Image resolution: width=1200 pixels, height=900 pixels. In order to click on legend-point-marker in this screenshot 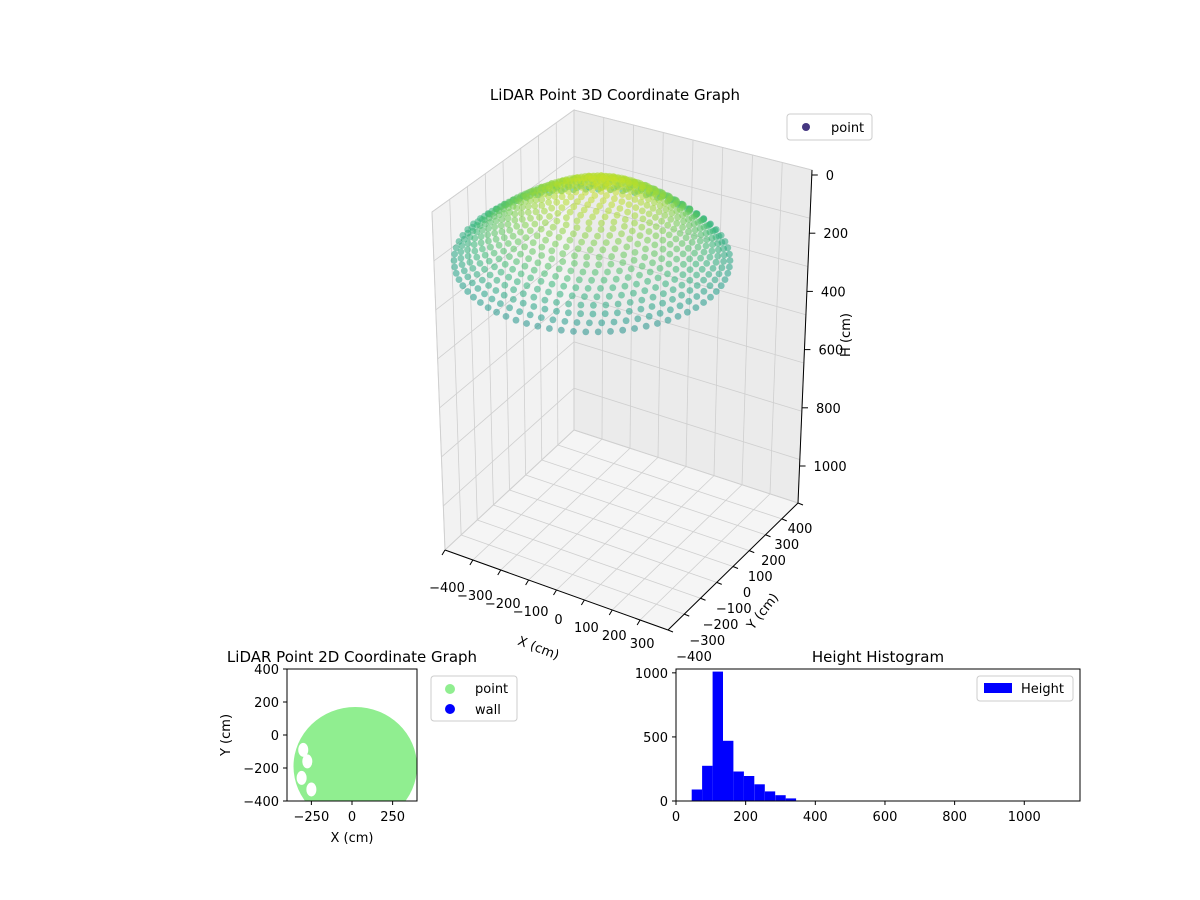, I will do `click(806, 127)`.